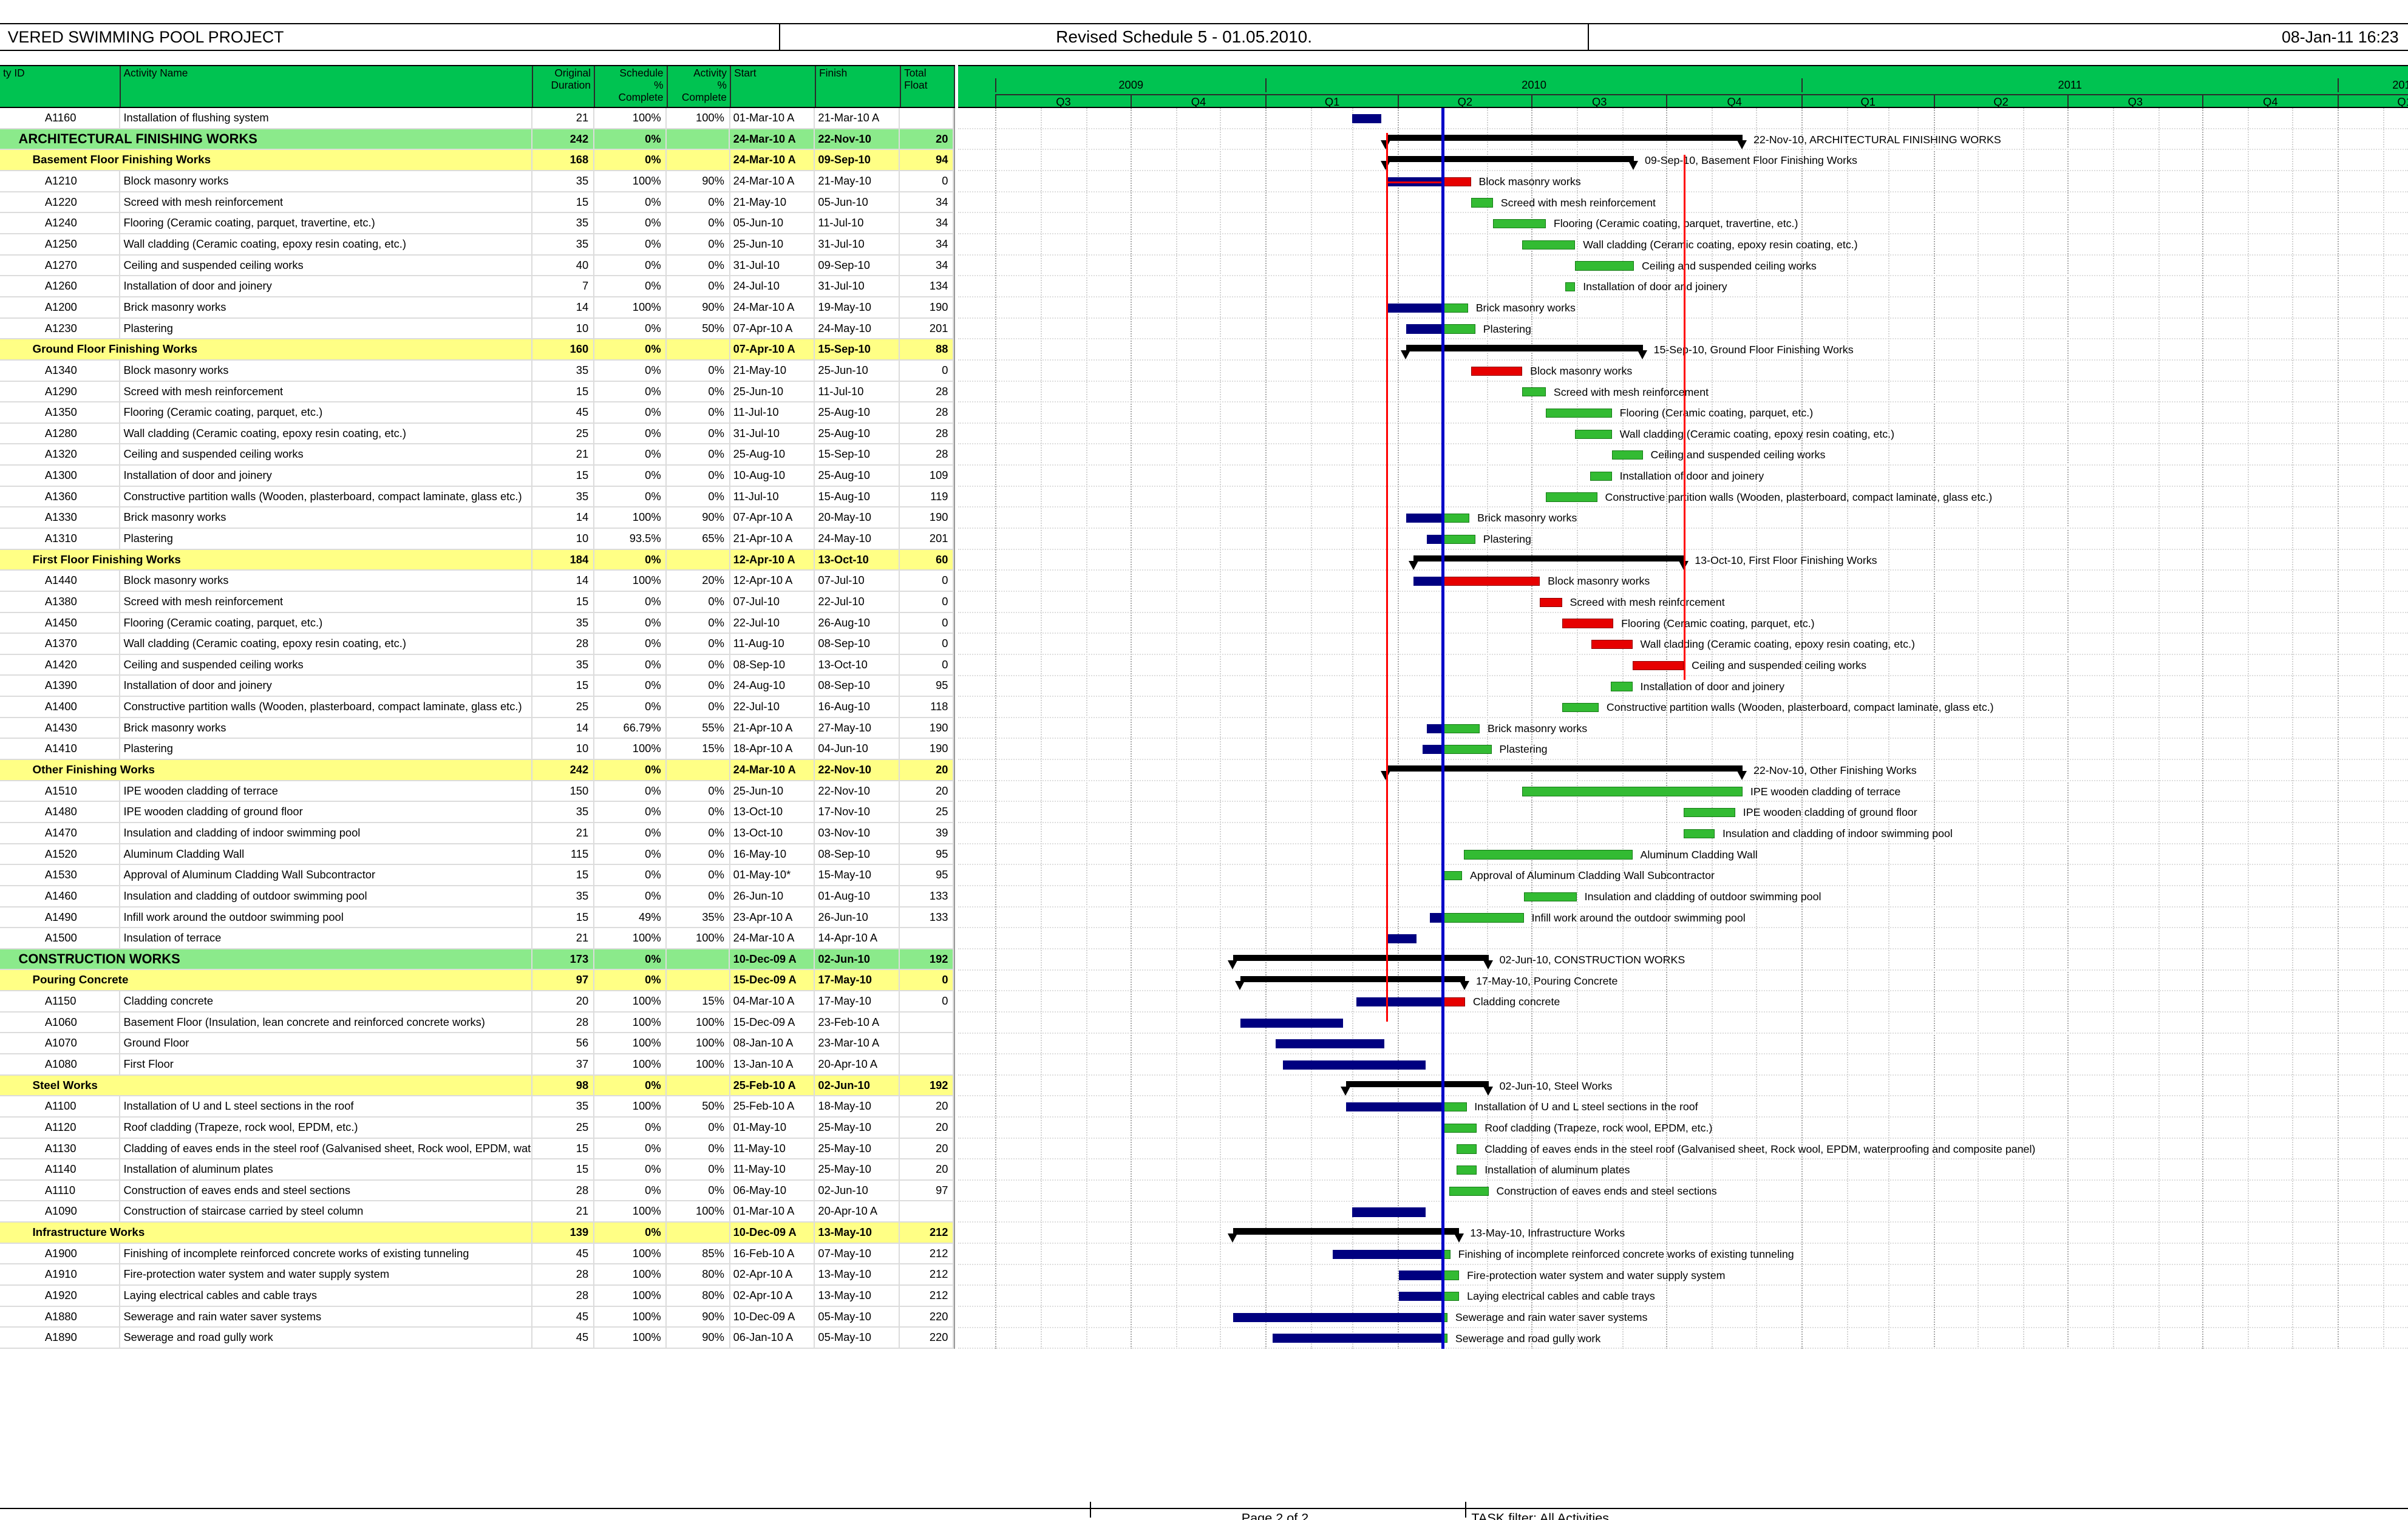 The image size is (2408, 1520). Describe the element at coordinates (2373, 100) in the screenshot. I see `quarter-label: Q1` at that location.